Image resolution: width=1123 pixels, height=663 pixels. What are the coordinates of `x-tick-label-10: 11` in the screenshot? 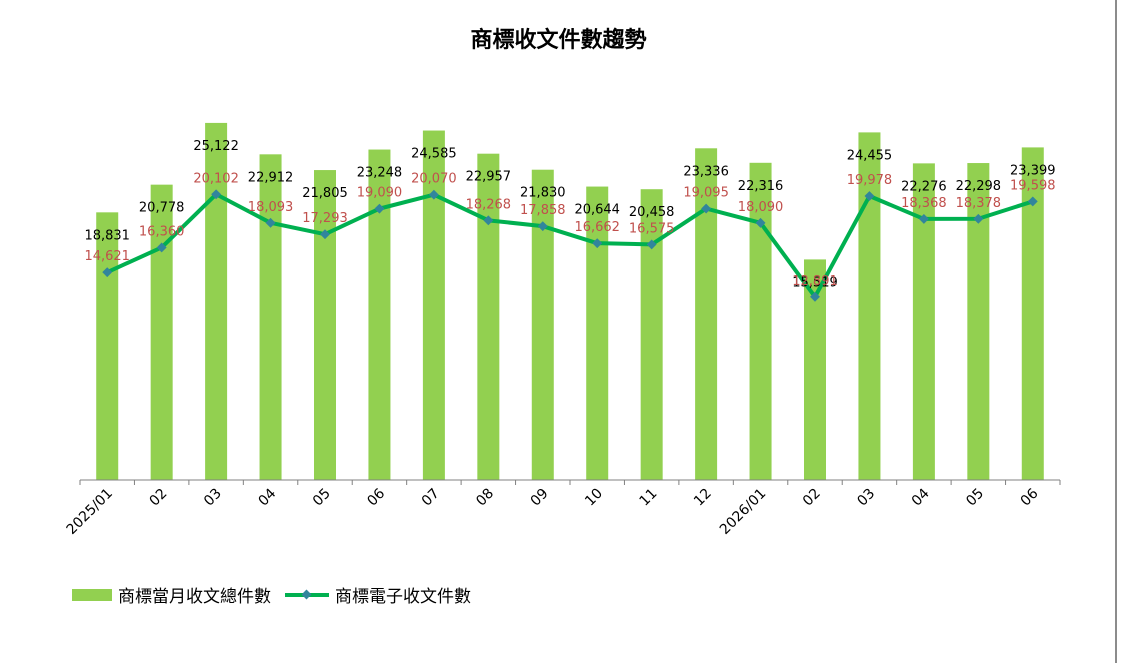 It's located at (649, 498).